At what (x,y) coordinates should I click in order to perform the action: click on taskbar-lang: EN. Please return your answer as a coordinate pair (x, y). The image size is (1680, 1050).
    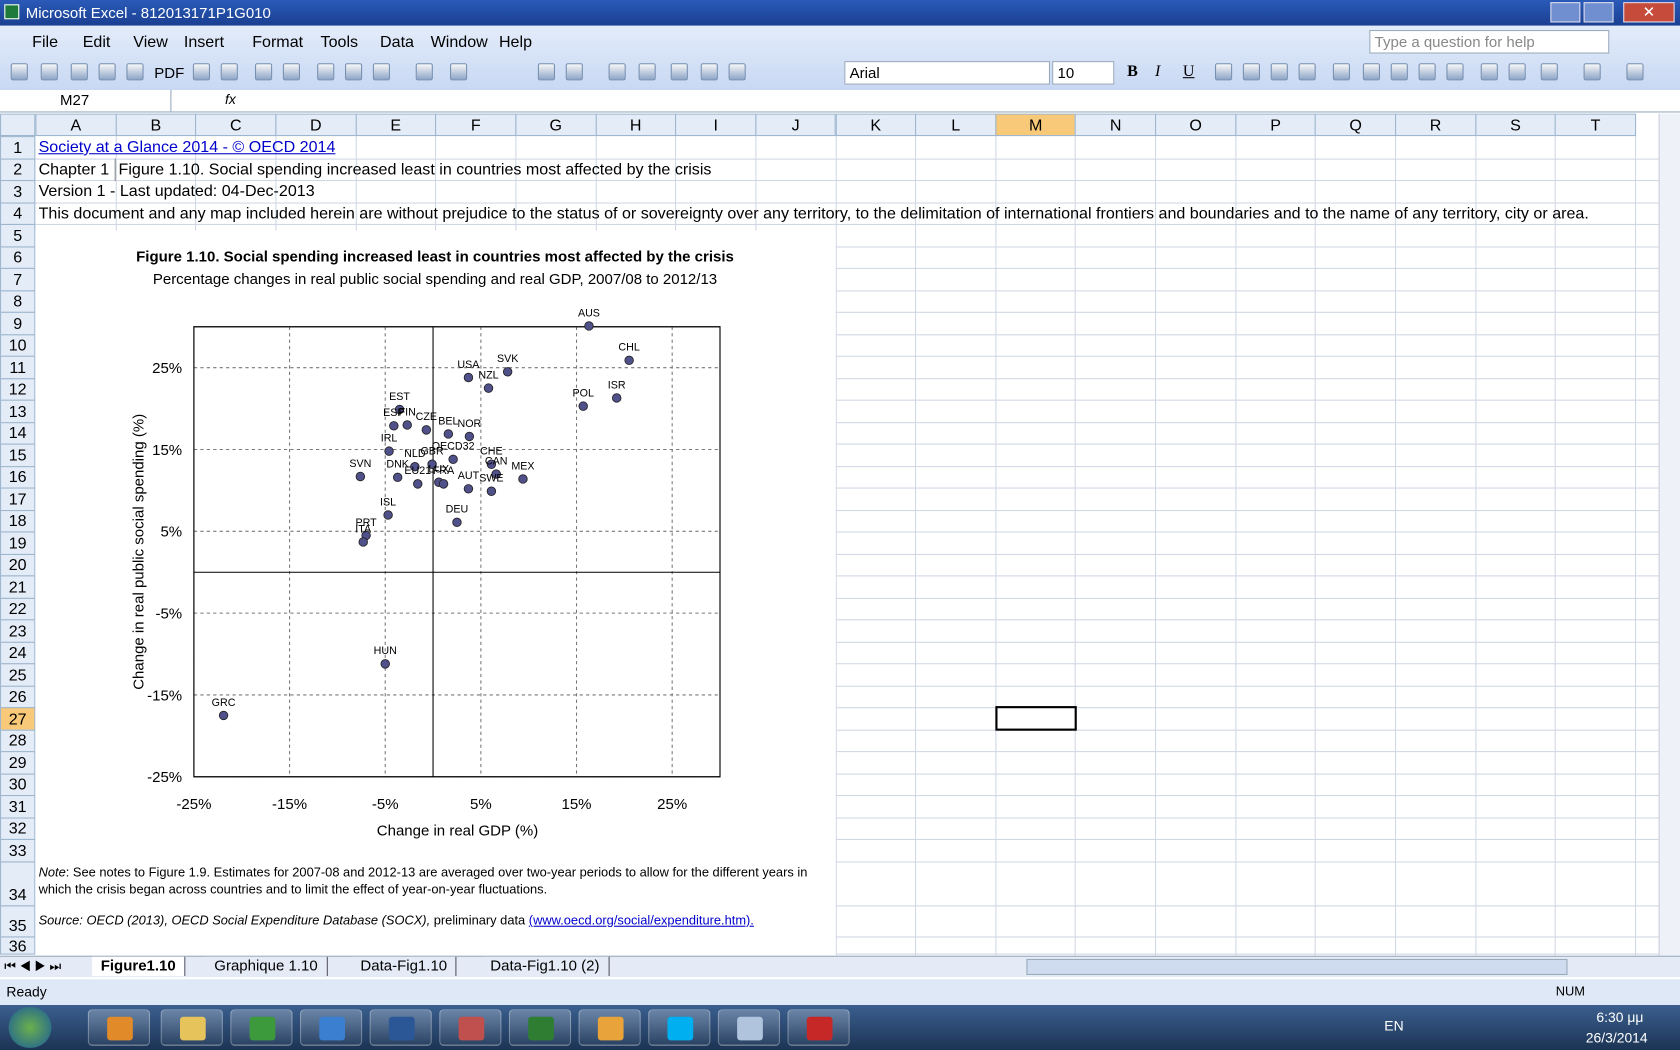
    Looking at the image, I should click on (1394, 1025).